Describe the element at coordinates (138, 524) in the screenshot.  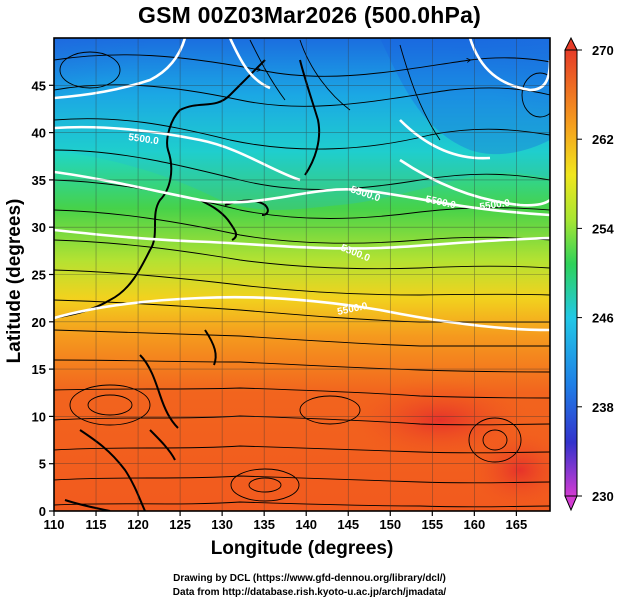
I see `x-tick-label: 120` at that location.